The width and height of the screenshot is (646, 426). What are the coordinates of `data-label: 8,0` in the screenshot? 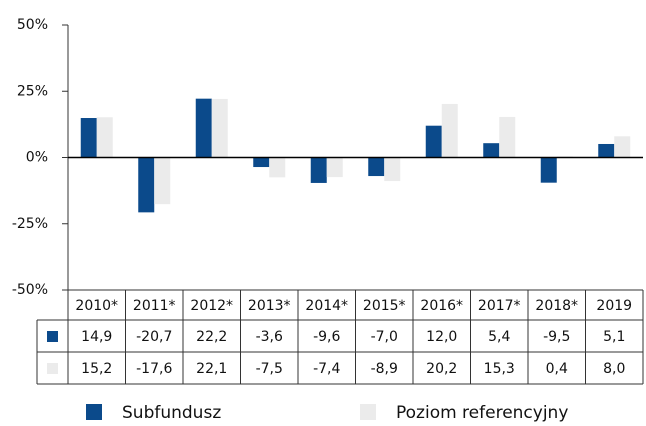 It's located at (614, 369).